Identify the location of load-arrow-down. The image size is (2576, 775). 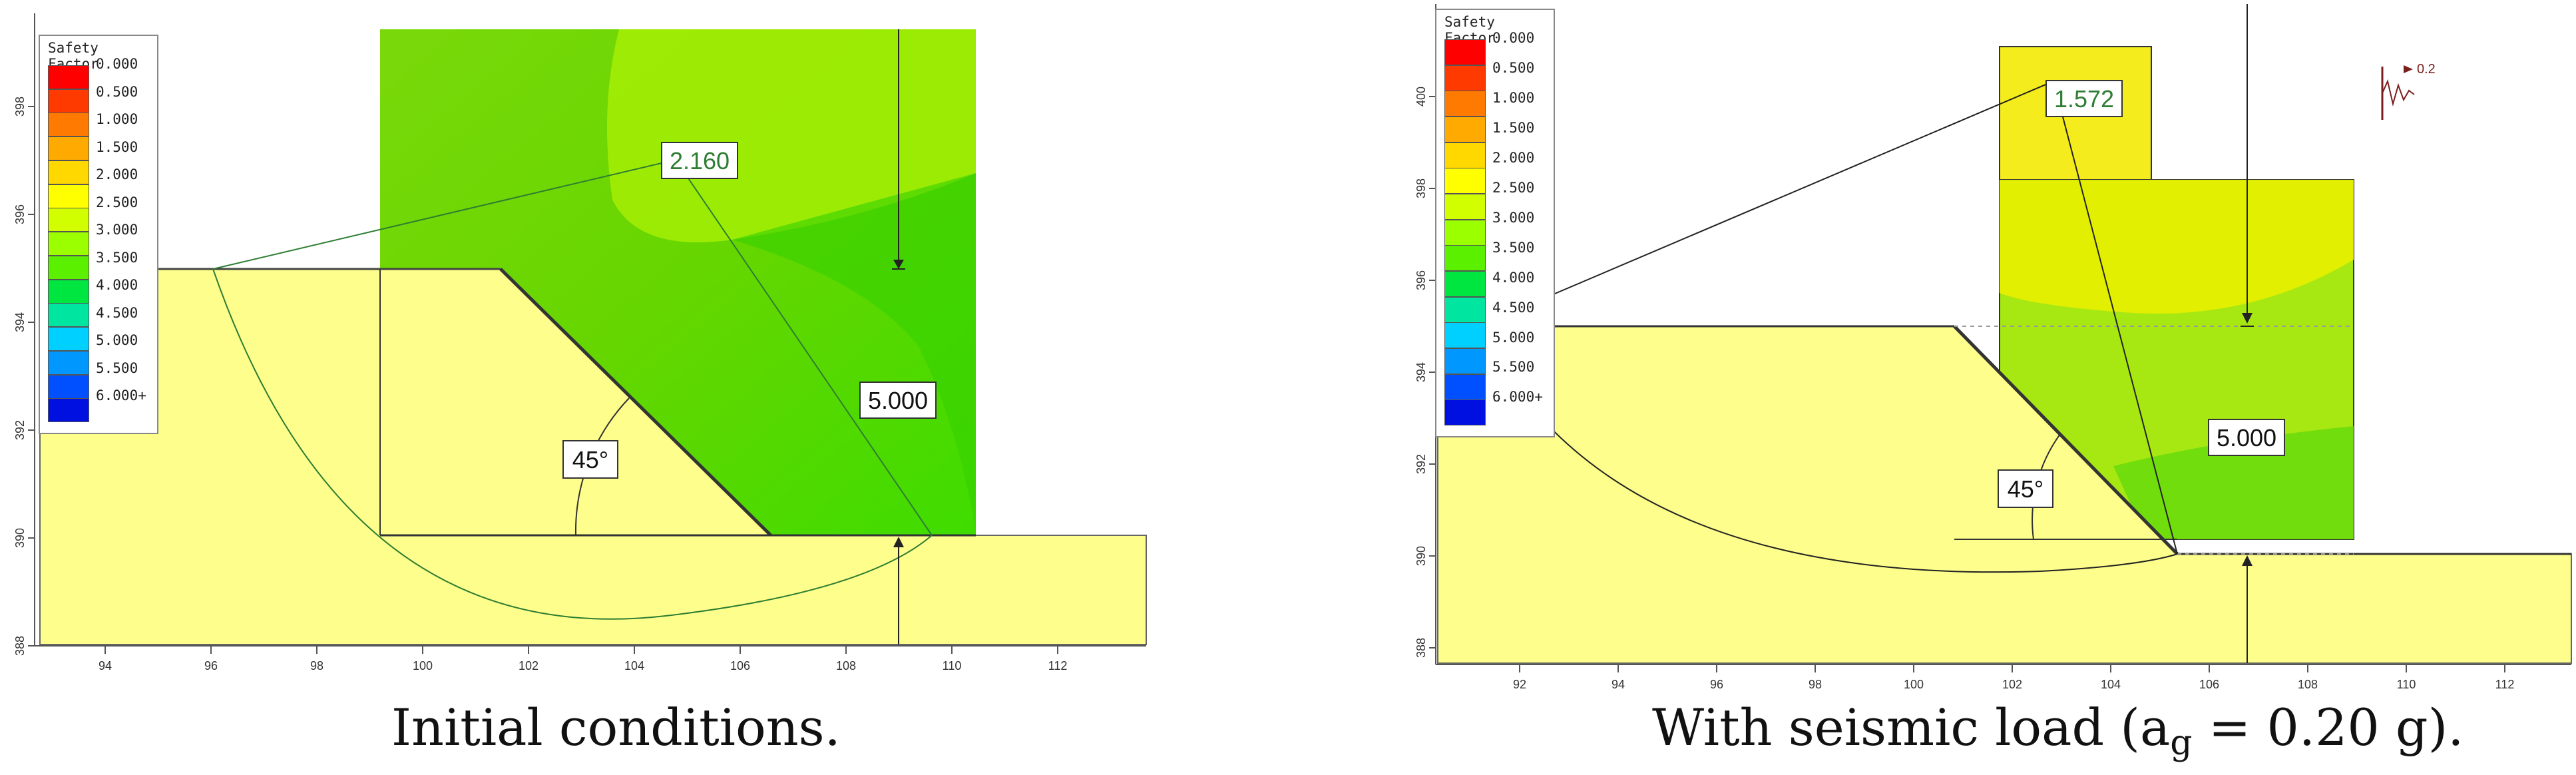
(2247, 318).